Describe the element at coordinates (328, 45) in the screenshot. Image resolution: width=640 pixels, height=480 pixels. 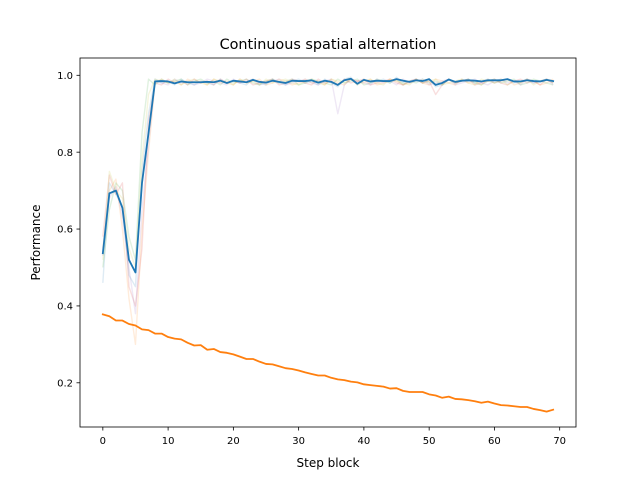
I see `chart-title: Continuous spatial alternation` at that location.